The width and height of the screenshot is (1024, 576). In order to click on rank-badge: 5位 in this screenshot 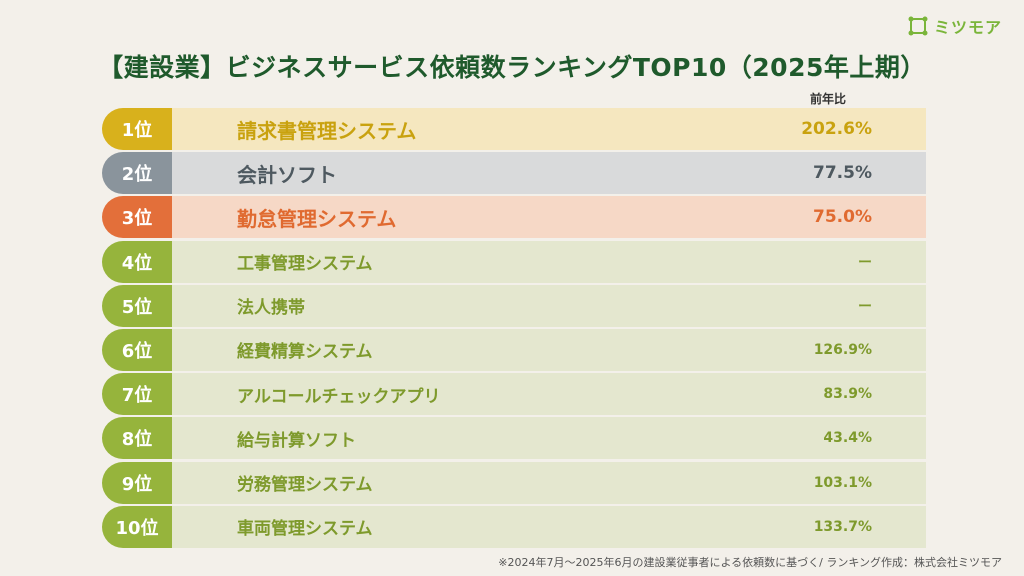, I will do `click(137, 305)`.